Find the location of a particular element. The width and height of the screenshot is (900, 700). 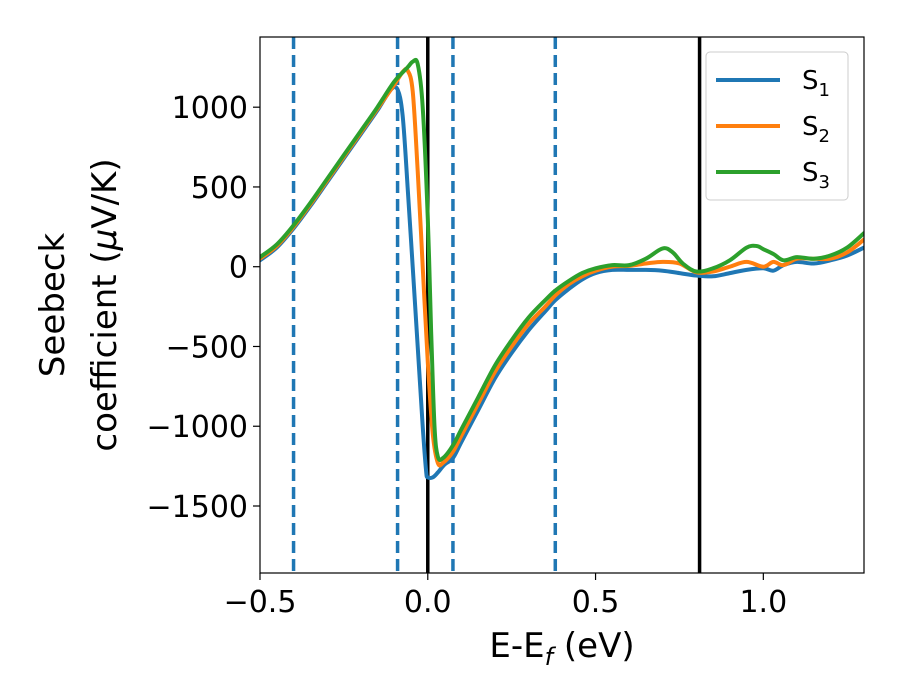

legend-label-sub: 1 is located at coordinates (824, 90).